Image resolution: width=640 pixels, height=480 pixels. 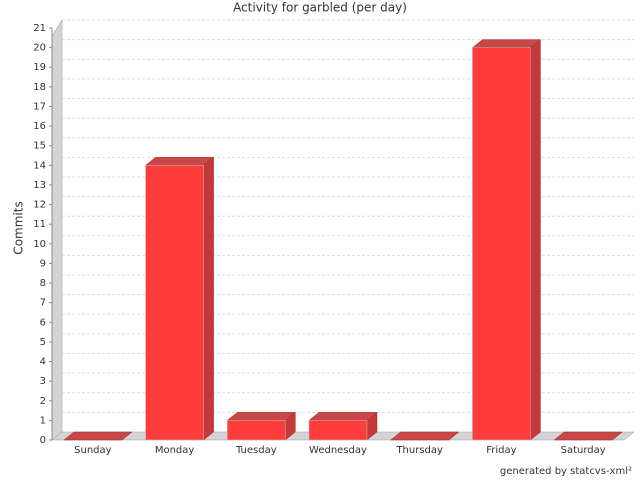 I want to click on y-tick-label: 5, so click(x=43, y=342).